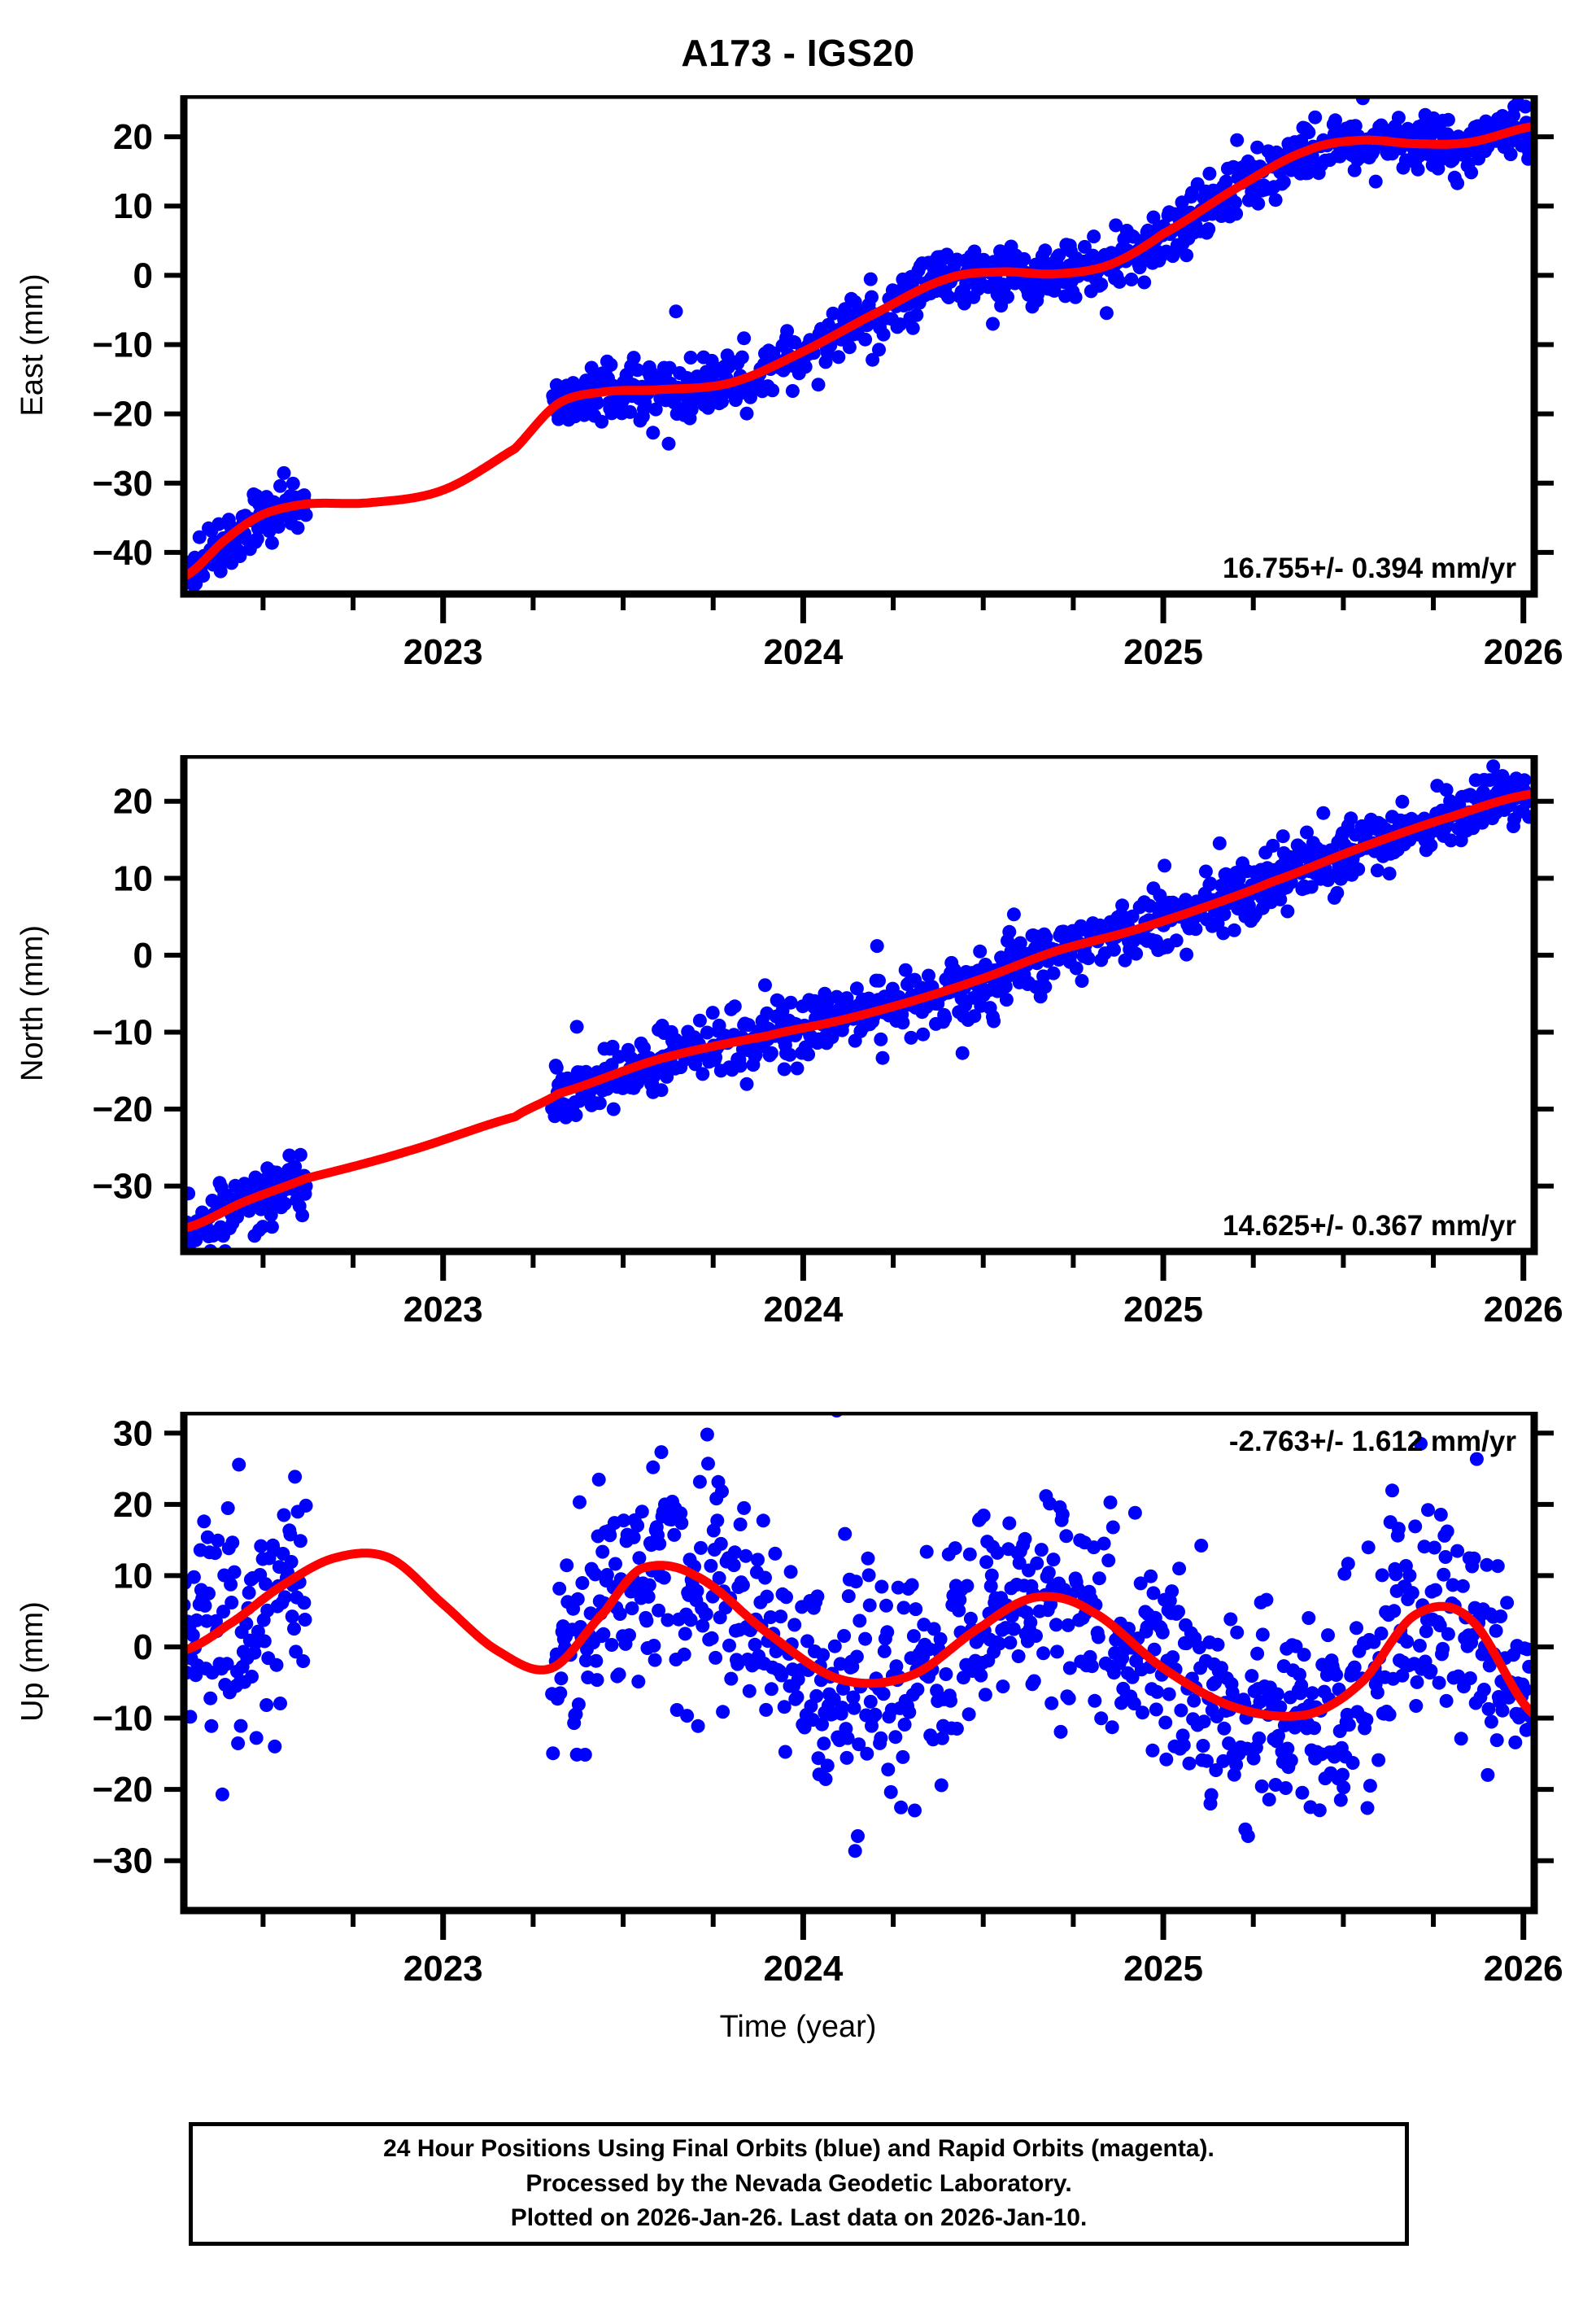  What do you see at coordinates (803, 1966) in the screenshot?
I see `x-tick-label: 2024` at bounding box center [803, 1966].